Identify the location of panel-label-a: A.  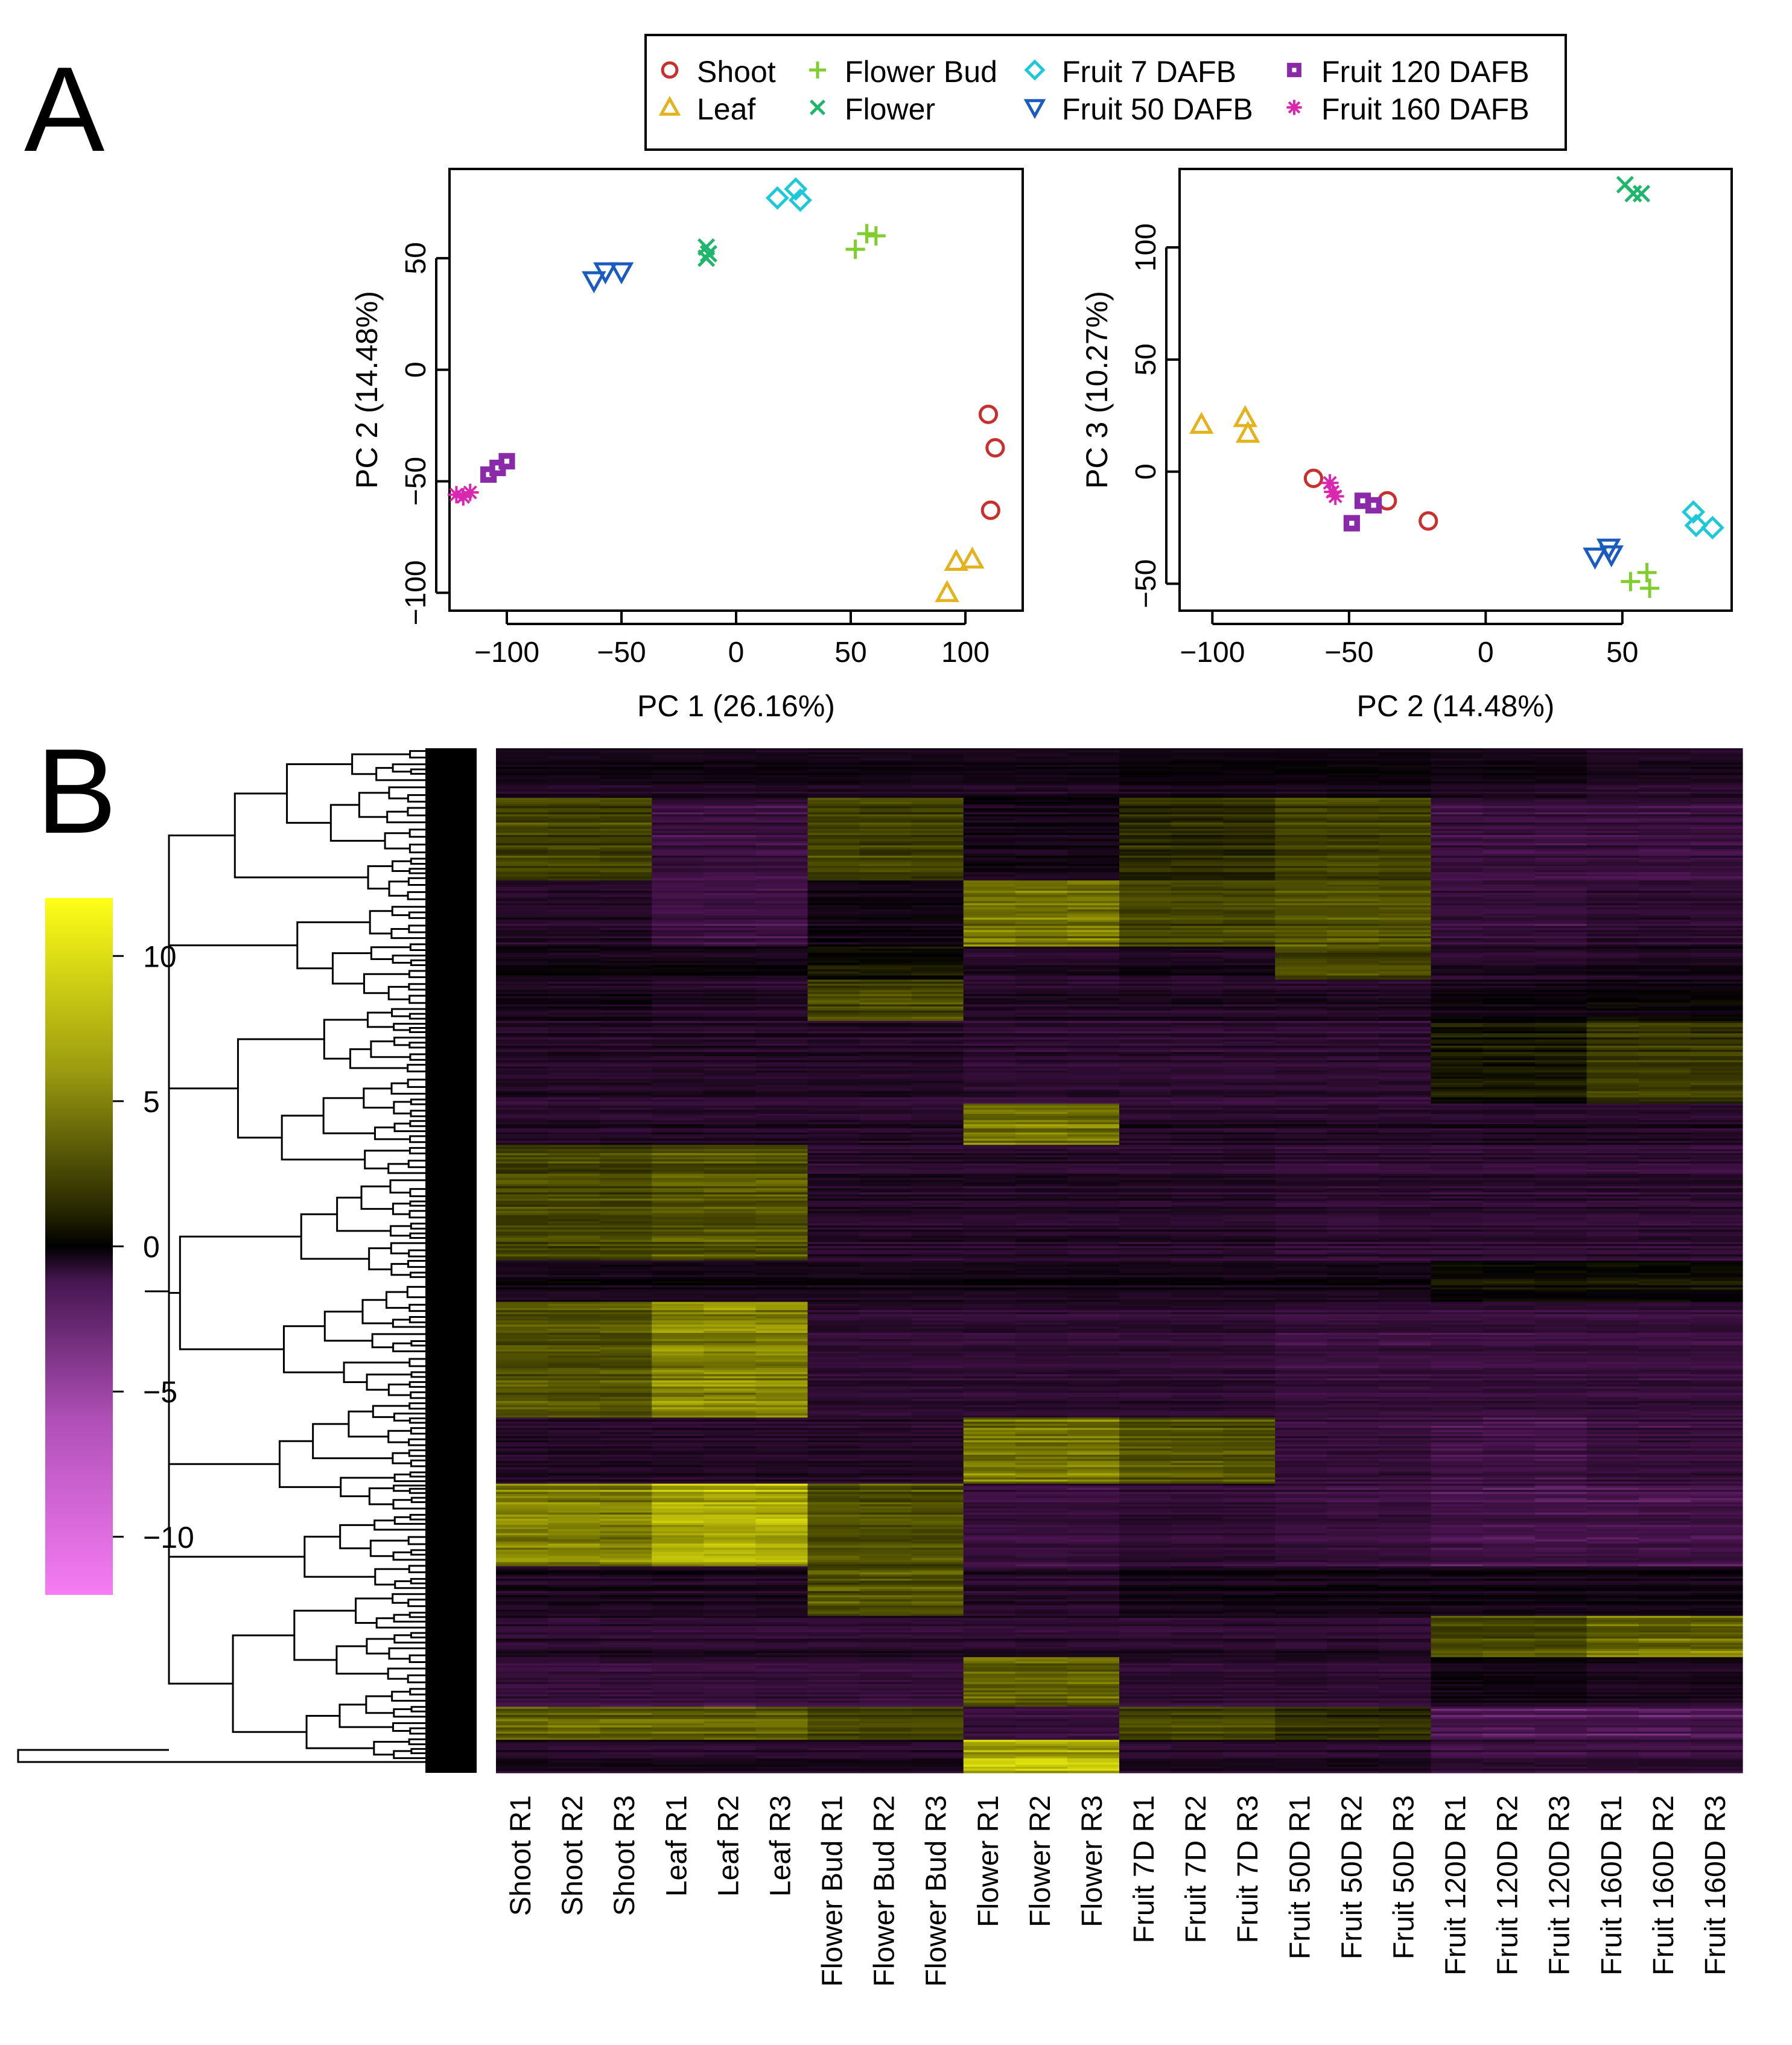
(64, 109).